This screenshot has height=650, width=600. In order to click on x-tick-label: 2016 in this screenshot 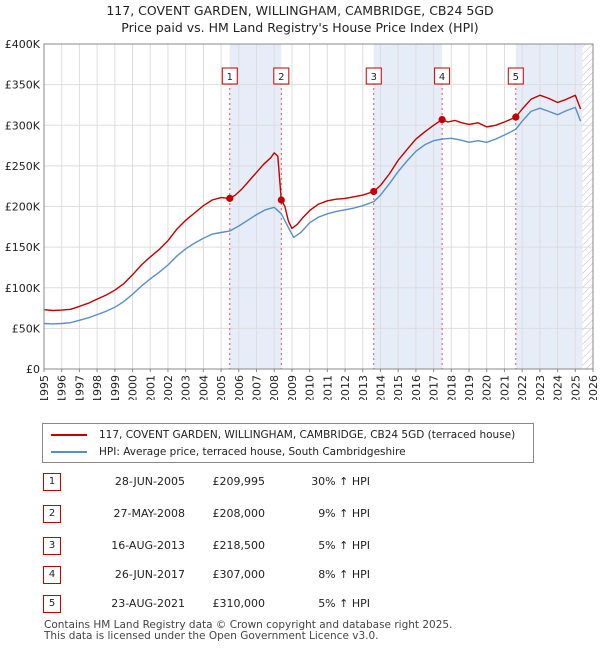, I will do `click(416, 387)`.